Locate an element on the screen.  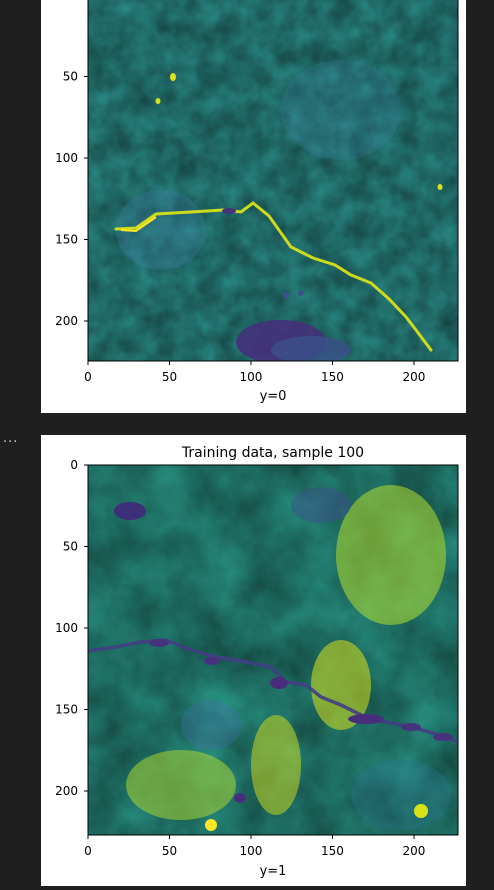
x-axis-label-2: y=1 is located at coordinates (273, 871).